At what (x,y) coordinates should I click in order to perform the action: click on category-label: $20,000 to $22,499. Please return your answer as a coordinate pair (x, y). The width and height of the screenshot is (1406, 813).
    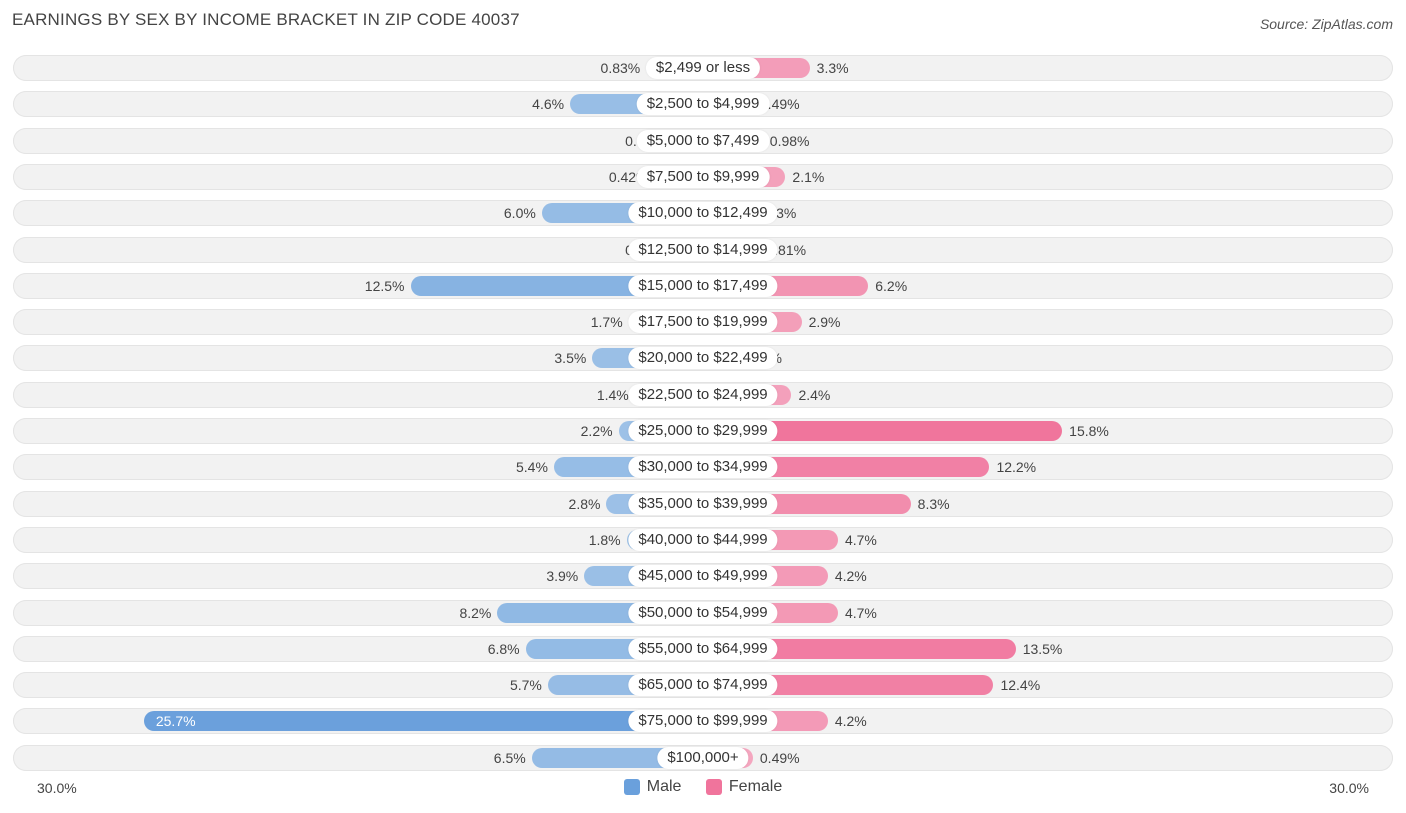
    Looking at the image, I should click on (703, 358).